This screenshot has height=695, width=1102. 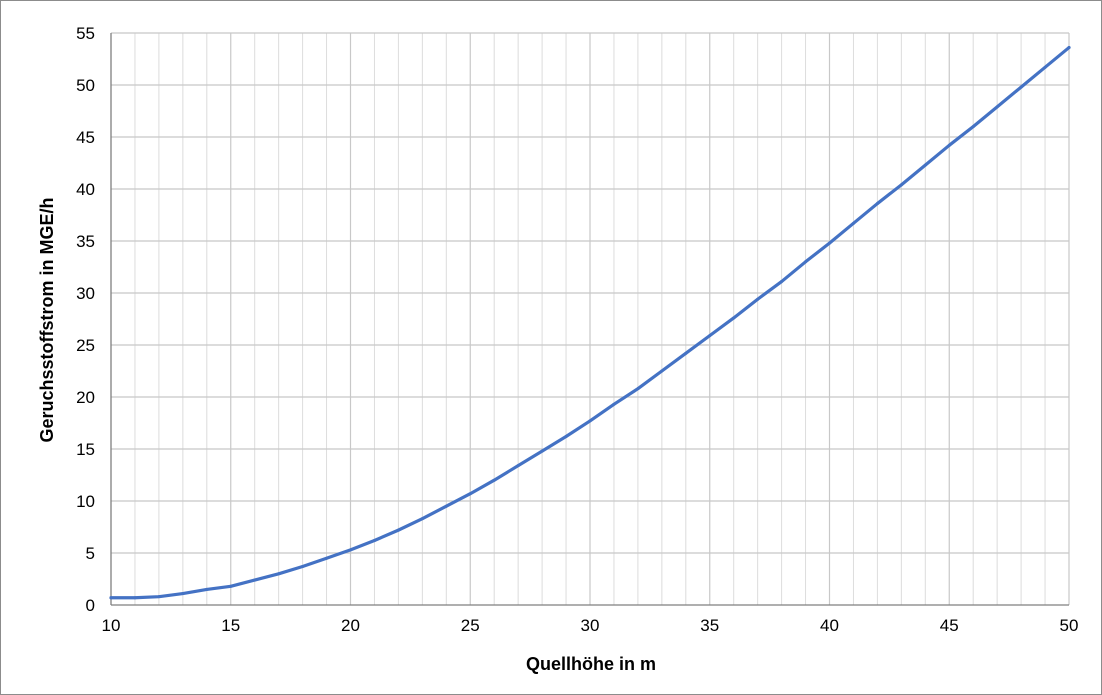 What do you see at coordinates (85, 293) in the screenshot?
I see `y-tick-label: 30` at bounding box center [85, 293].